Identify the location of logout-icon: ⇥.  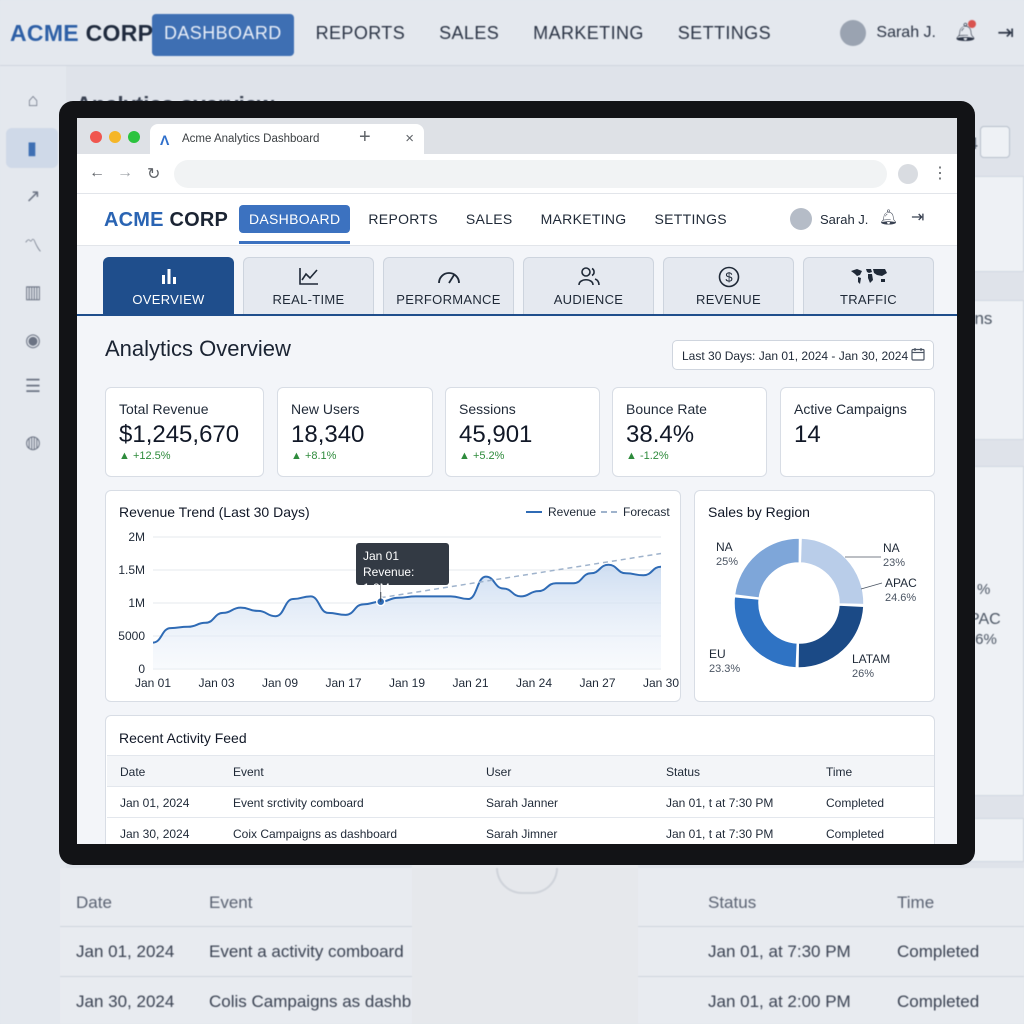
(918, 217).